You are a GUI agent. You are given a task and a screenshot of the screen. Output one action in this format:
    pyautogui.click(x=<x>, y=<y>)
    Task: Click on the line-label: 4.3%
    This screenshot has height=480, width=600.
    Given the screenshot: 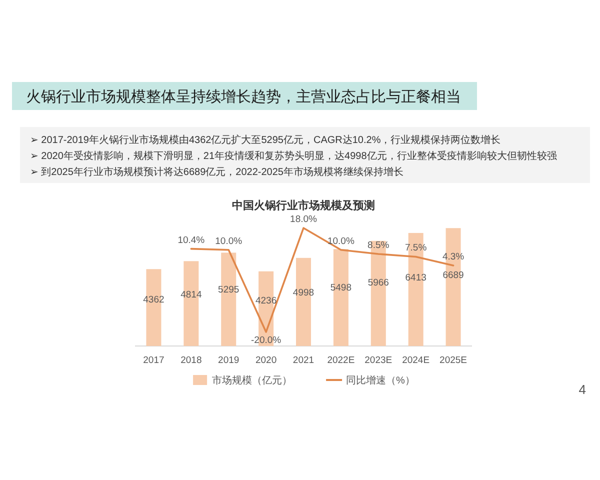 What is the action you would take?
    pyautogui.click(x=453, y=257)
    